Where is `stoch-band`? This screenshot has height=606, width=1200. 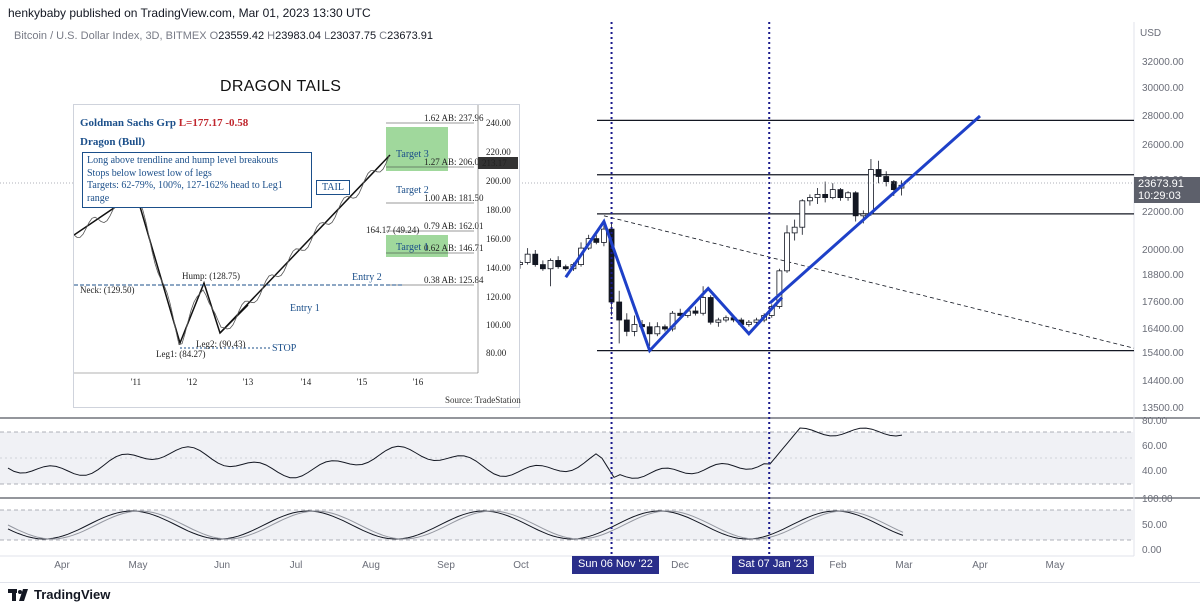 stoch-band is located at coordinates (567, 525).